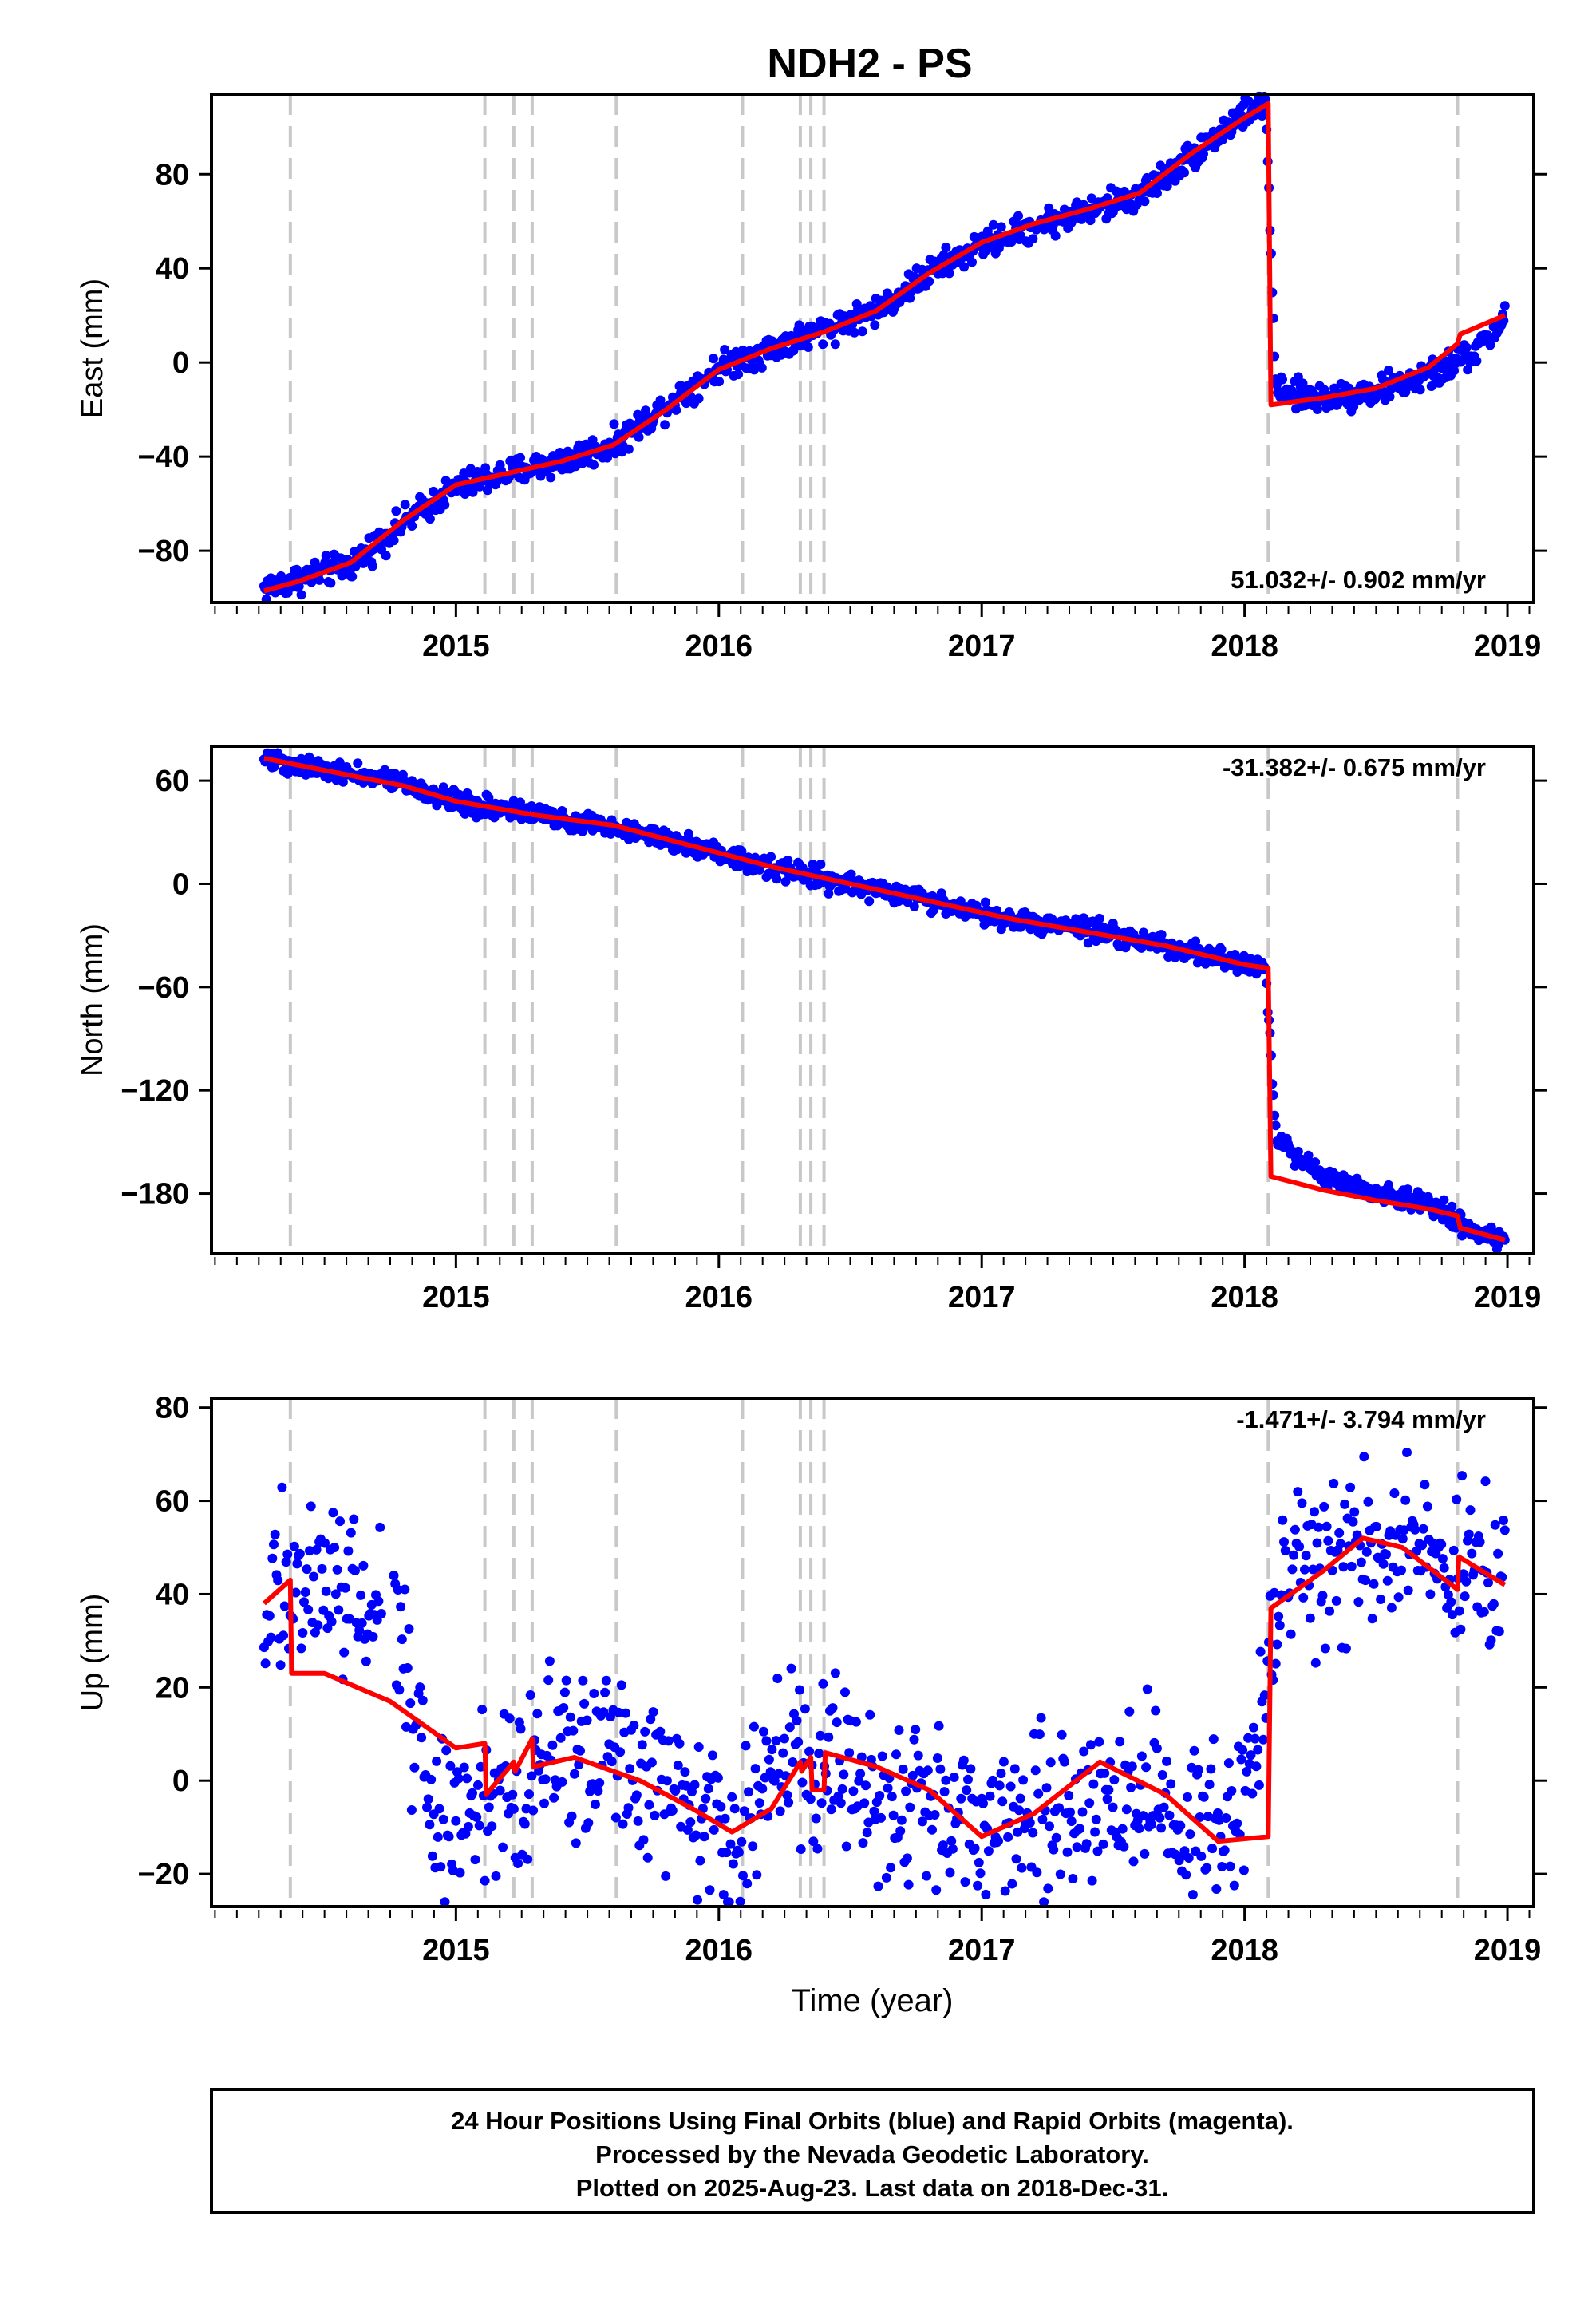 The height and width of the screenshot is (2316, 1596). What do you see at coordinates (92, 1653) in the screenshot?
I see `y-axis-label: Up (mm)` at bounding box center [92, 1653].